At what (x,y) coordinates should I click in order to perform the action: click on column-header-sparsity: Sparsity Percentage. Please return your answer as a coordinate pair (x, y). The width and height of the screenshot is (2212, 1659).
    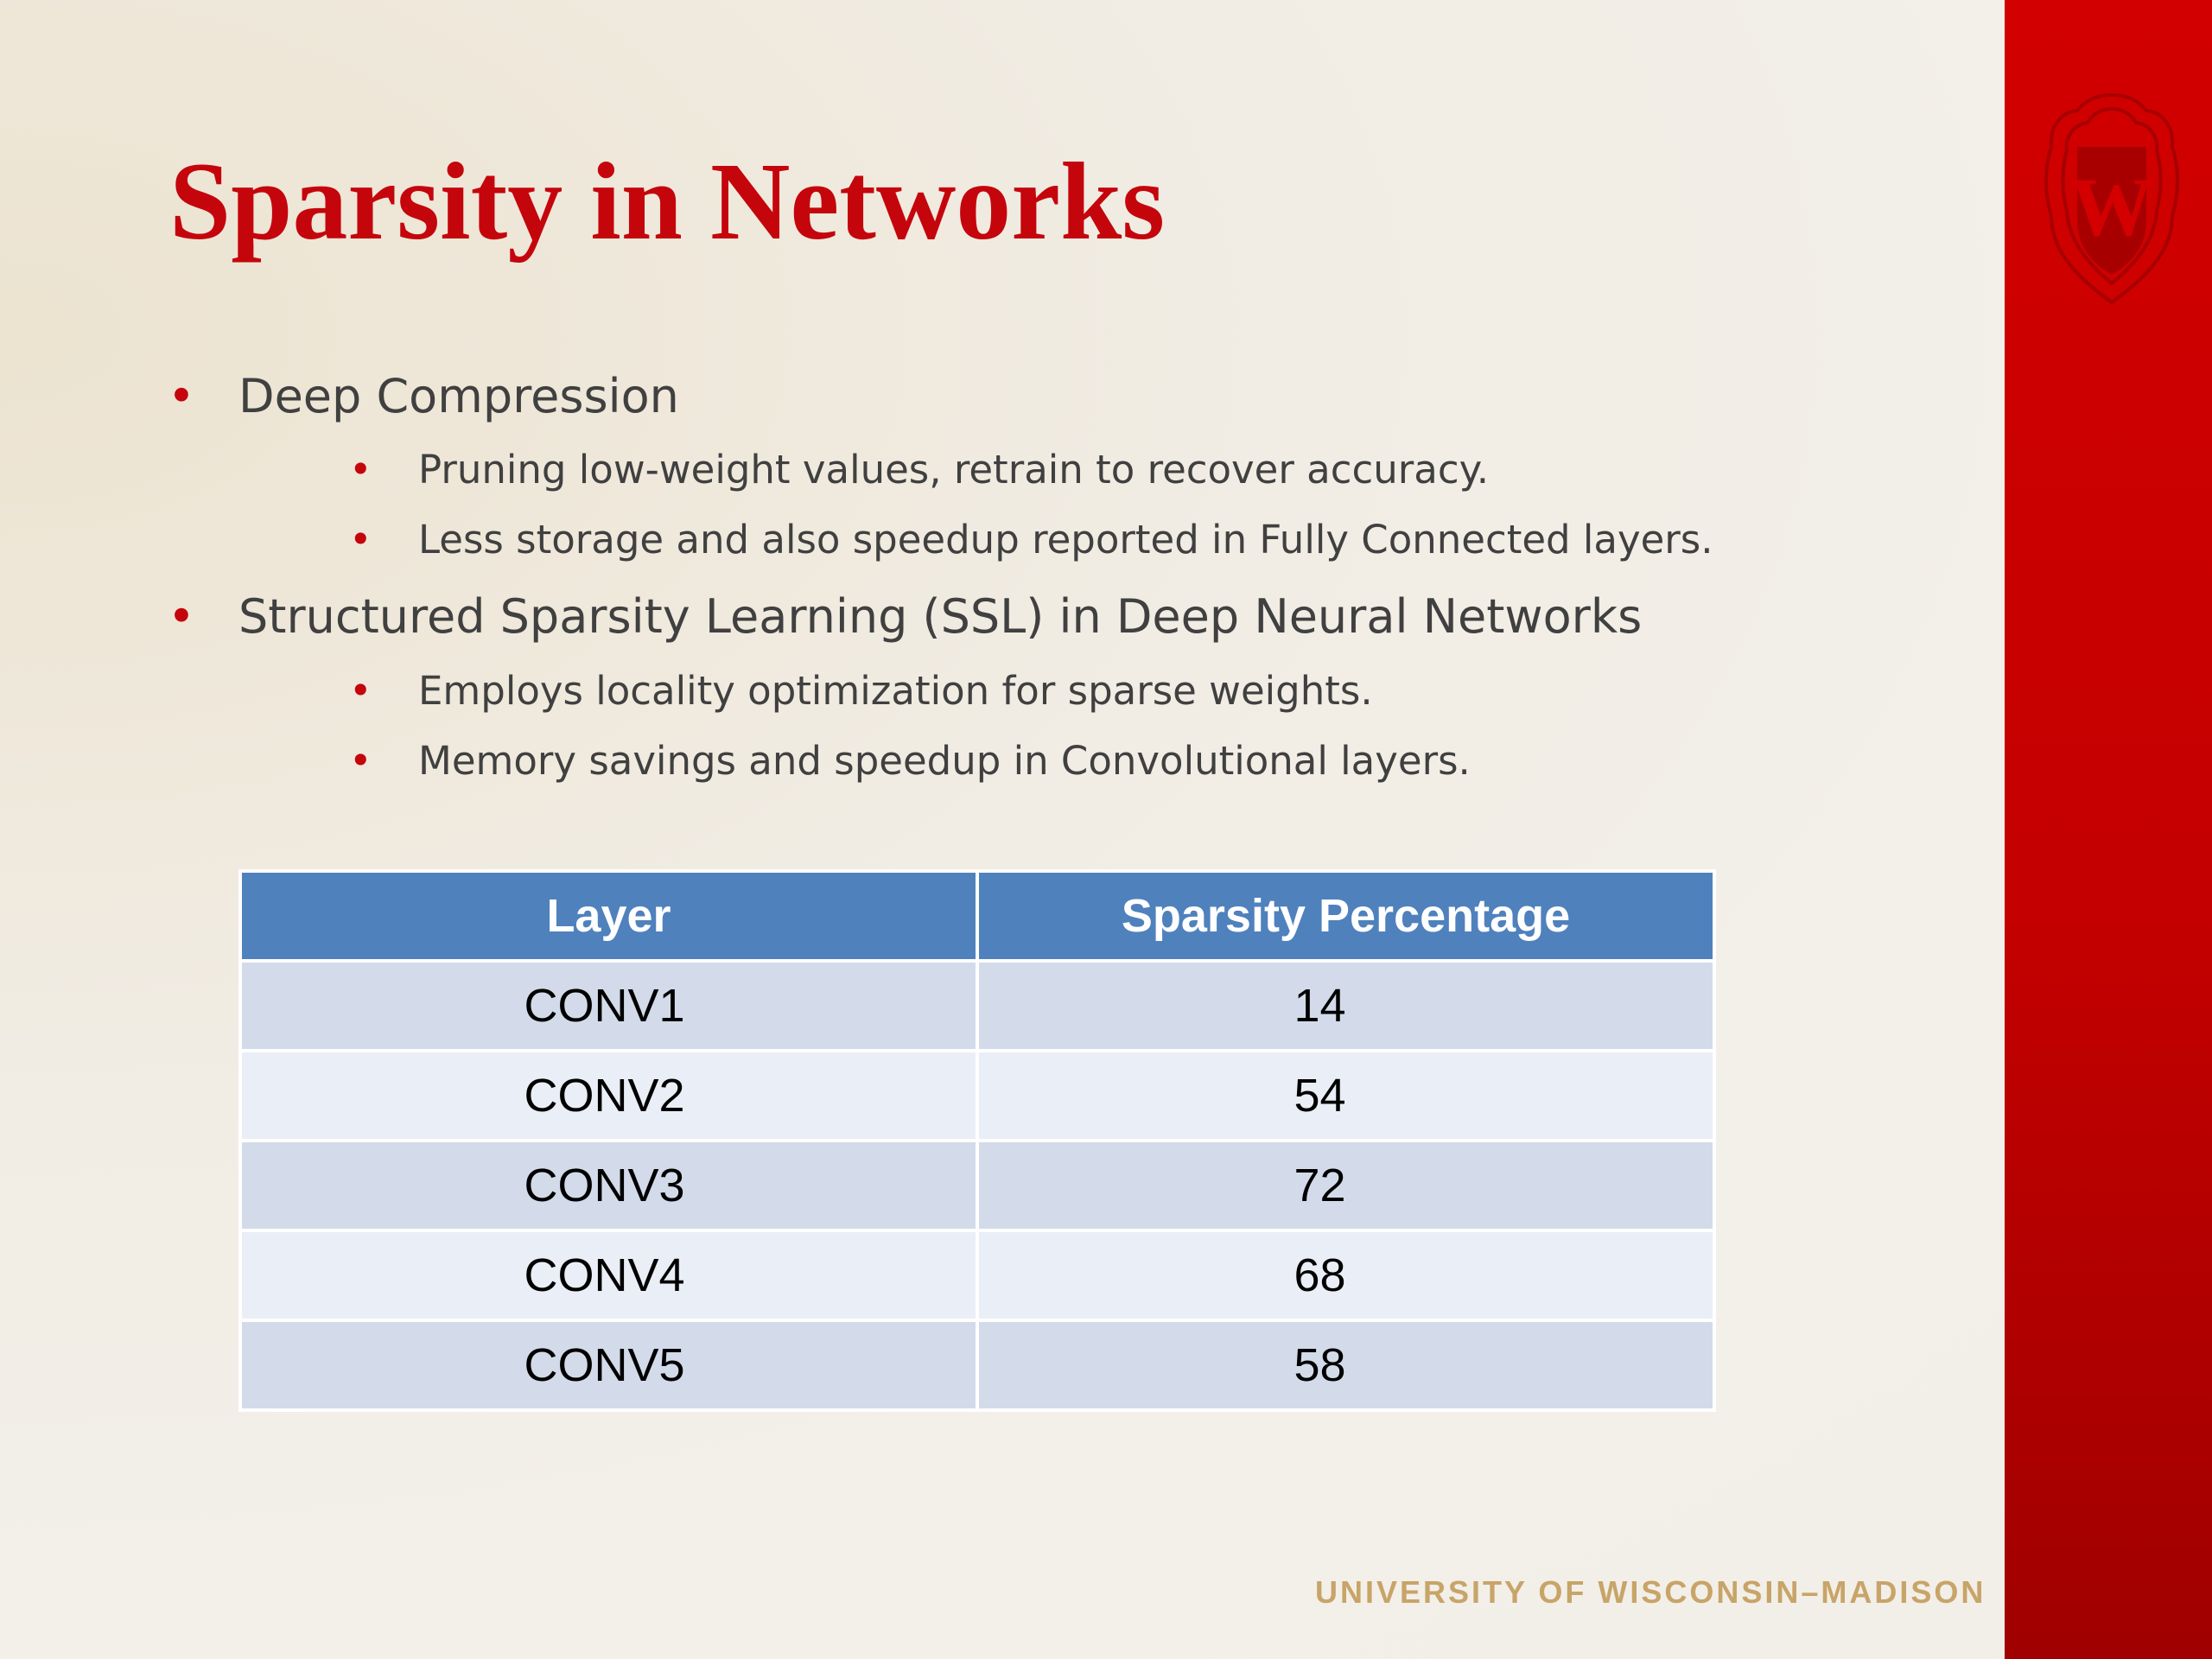
    Looking at the image, I should click on (1346, 916).